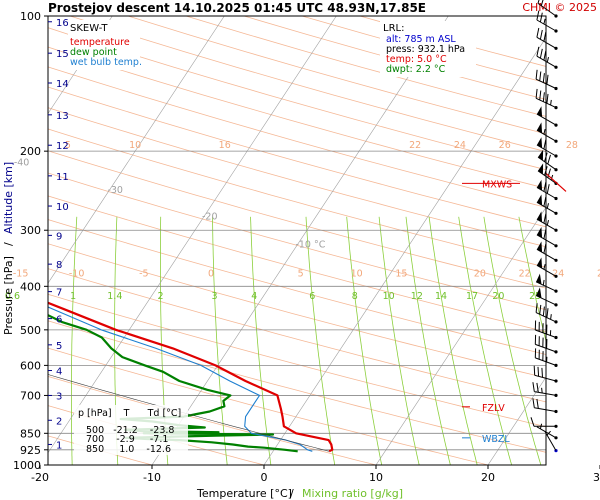 The image size is (600, 500). Describe the element at coordinates (264, 477) in the screenshot. I see `x-tick-label: 0` at that location.